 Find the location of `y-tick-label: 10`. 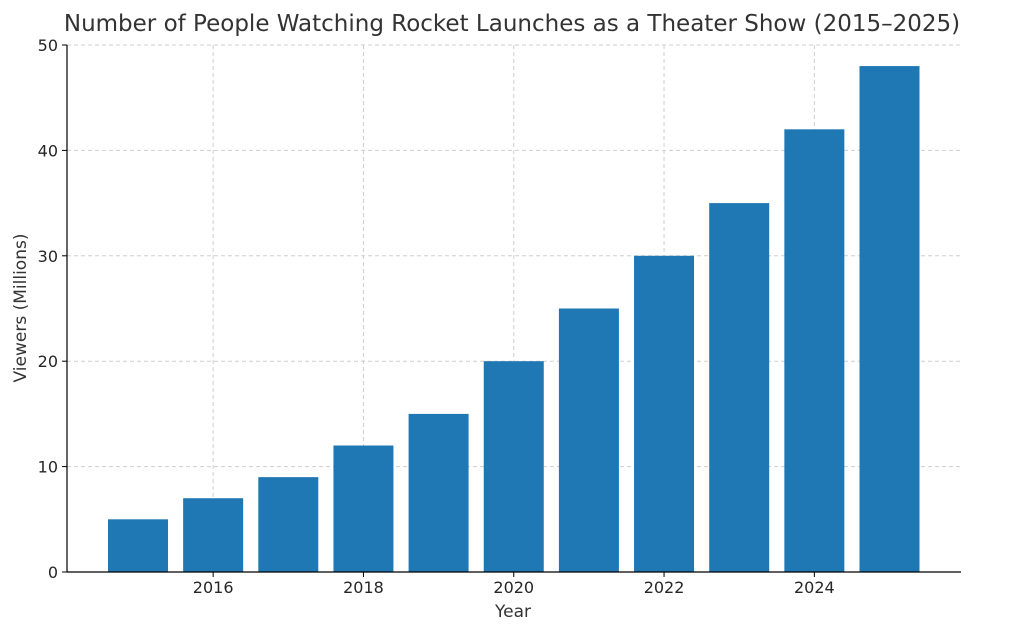

y-tick-label: 10 is located at coordinates (48, 467).